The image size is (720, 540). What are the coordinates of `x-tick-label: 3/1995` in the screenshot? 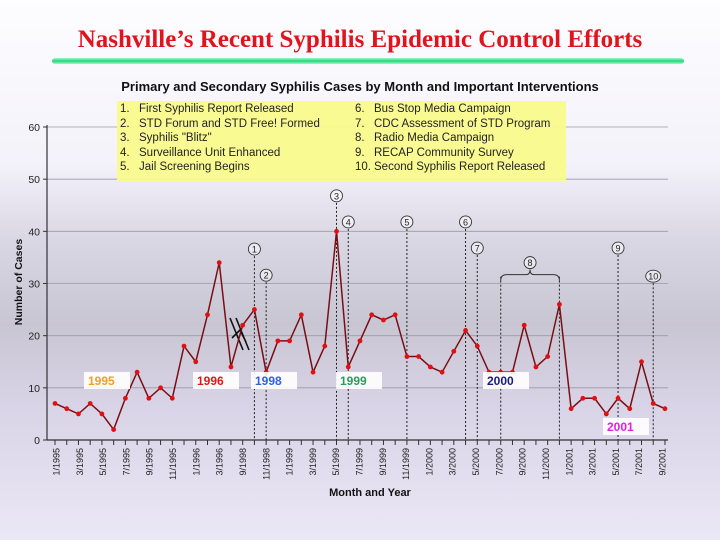 It's located at (80, 462).